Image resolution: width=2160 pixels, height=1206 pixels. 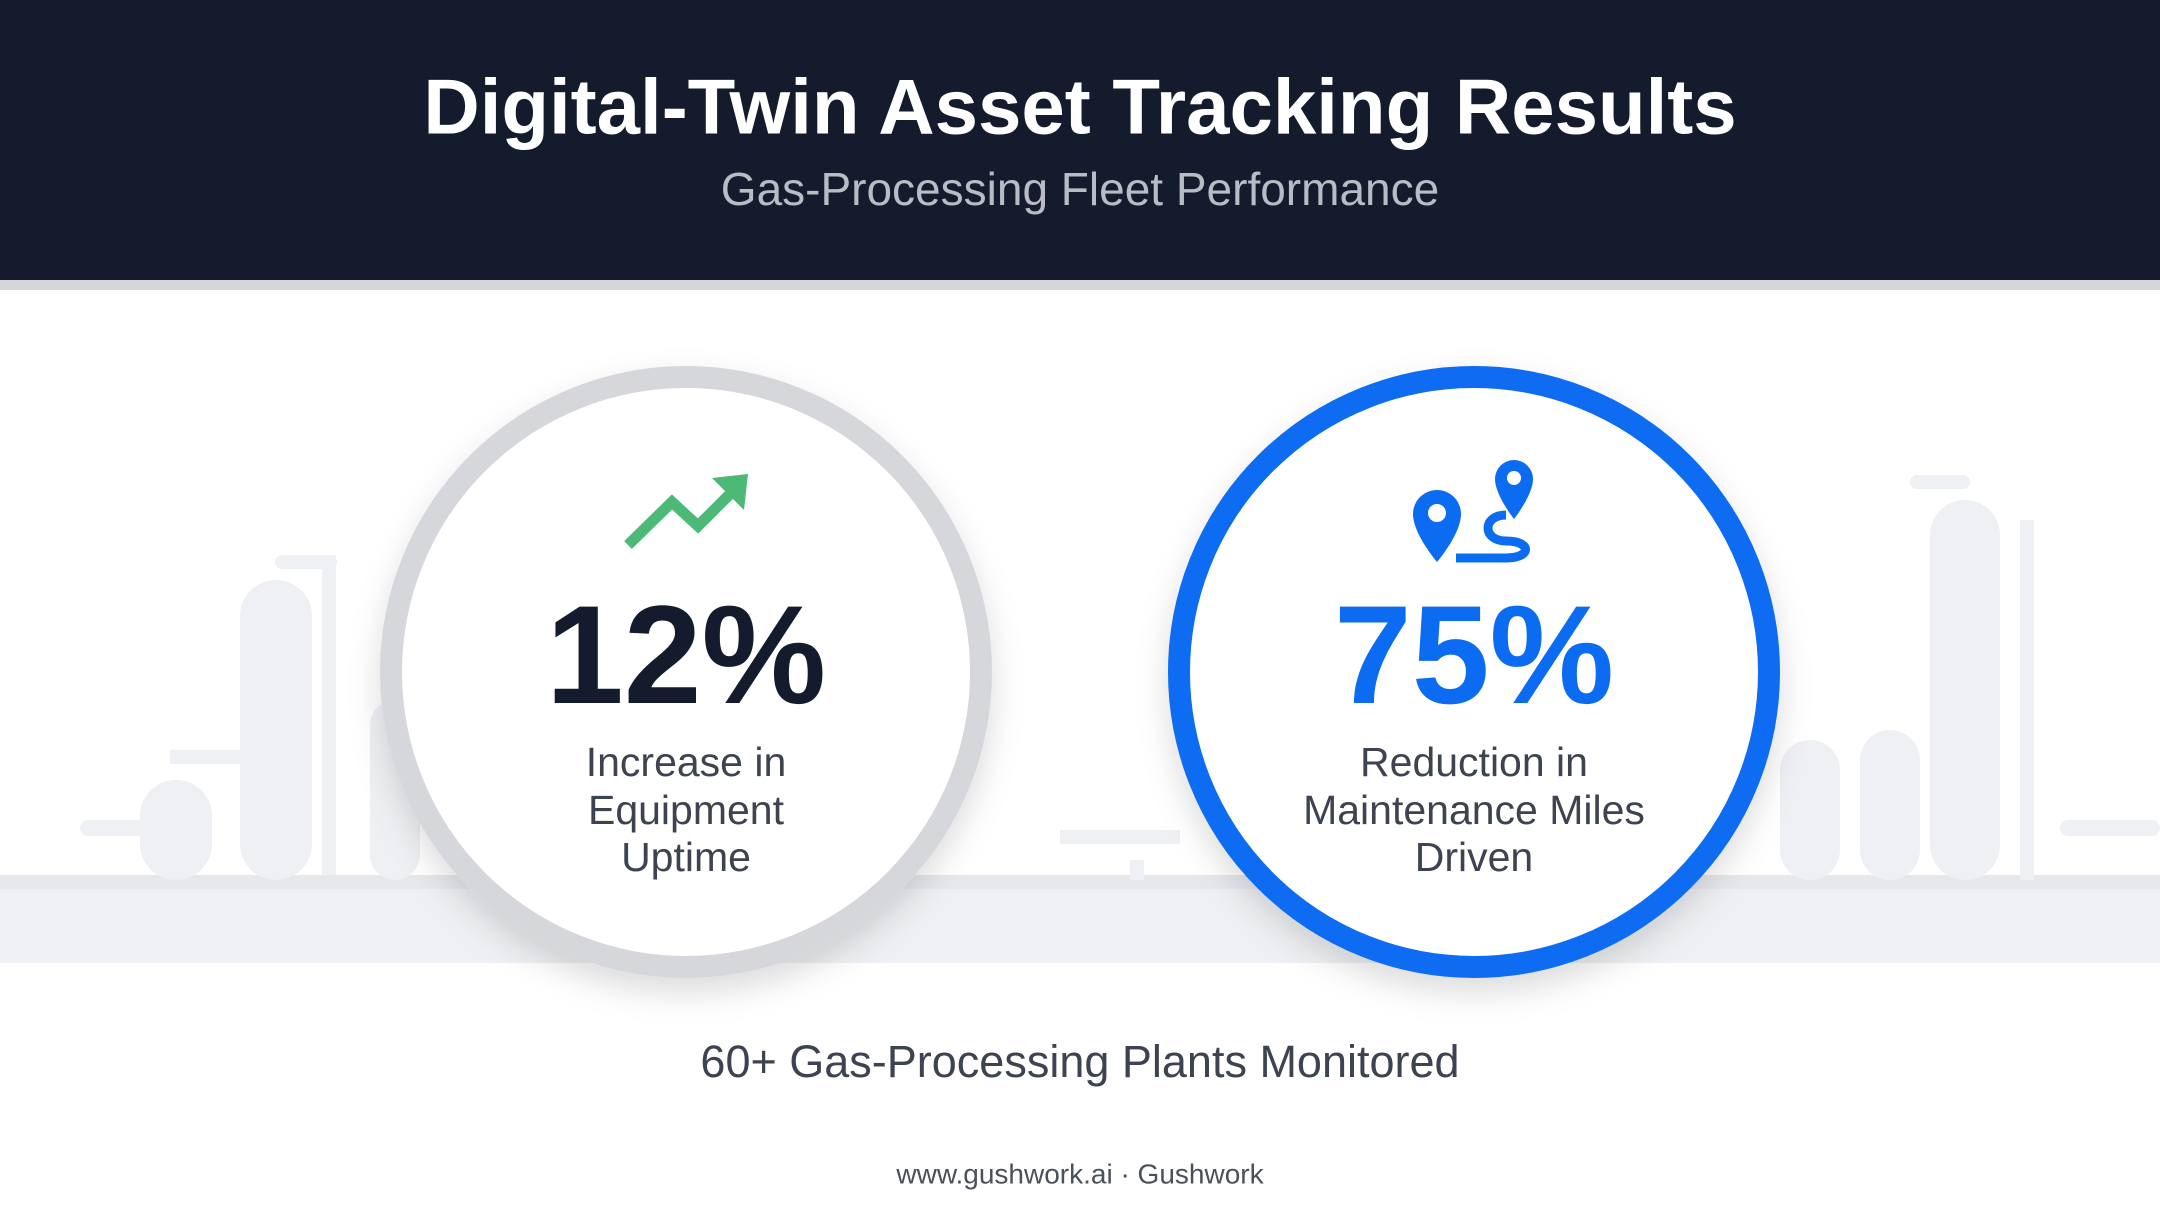 I want to click on subtitle: Gas-Processing Fleet Performance, so click(x=1080, y=189).